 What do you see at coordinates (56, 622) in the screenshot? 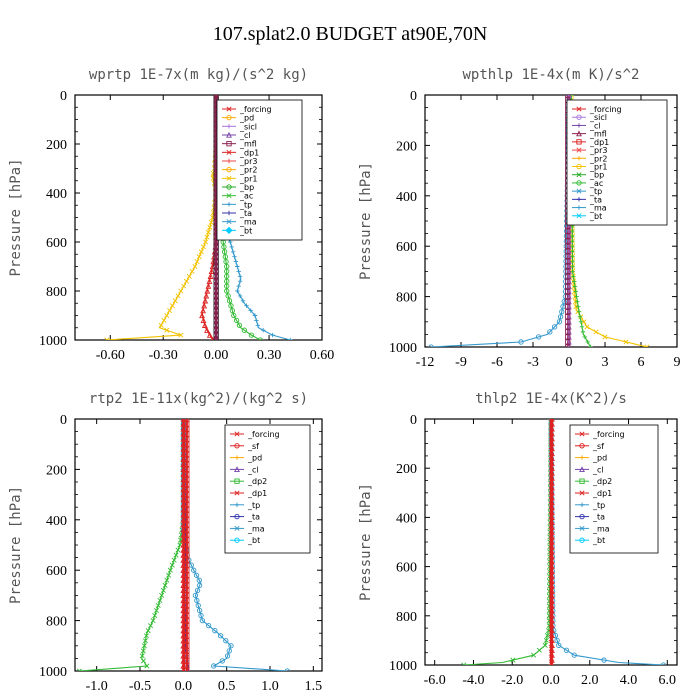
I see `y-tick-label: 800` at bounding box center [56, 622].